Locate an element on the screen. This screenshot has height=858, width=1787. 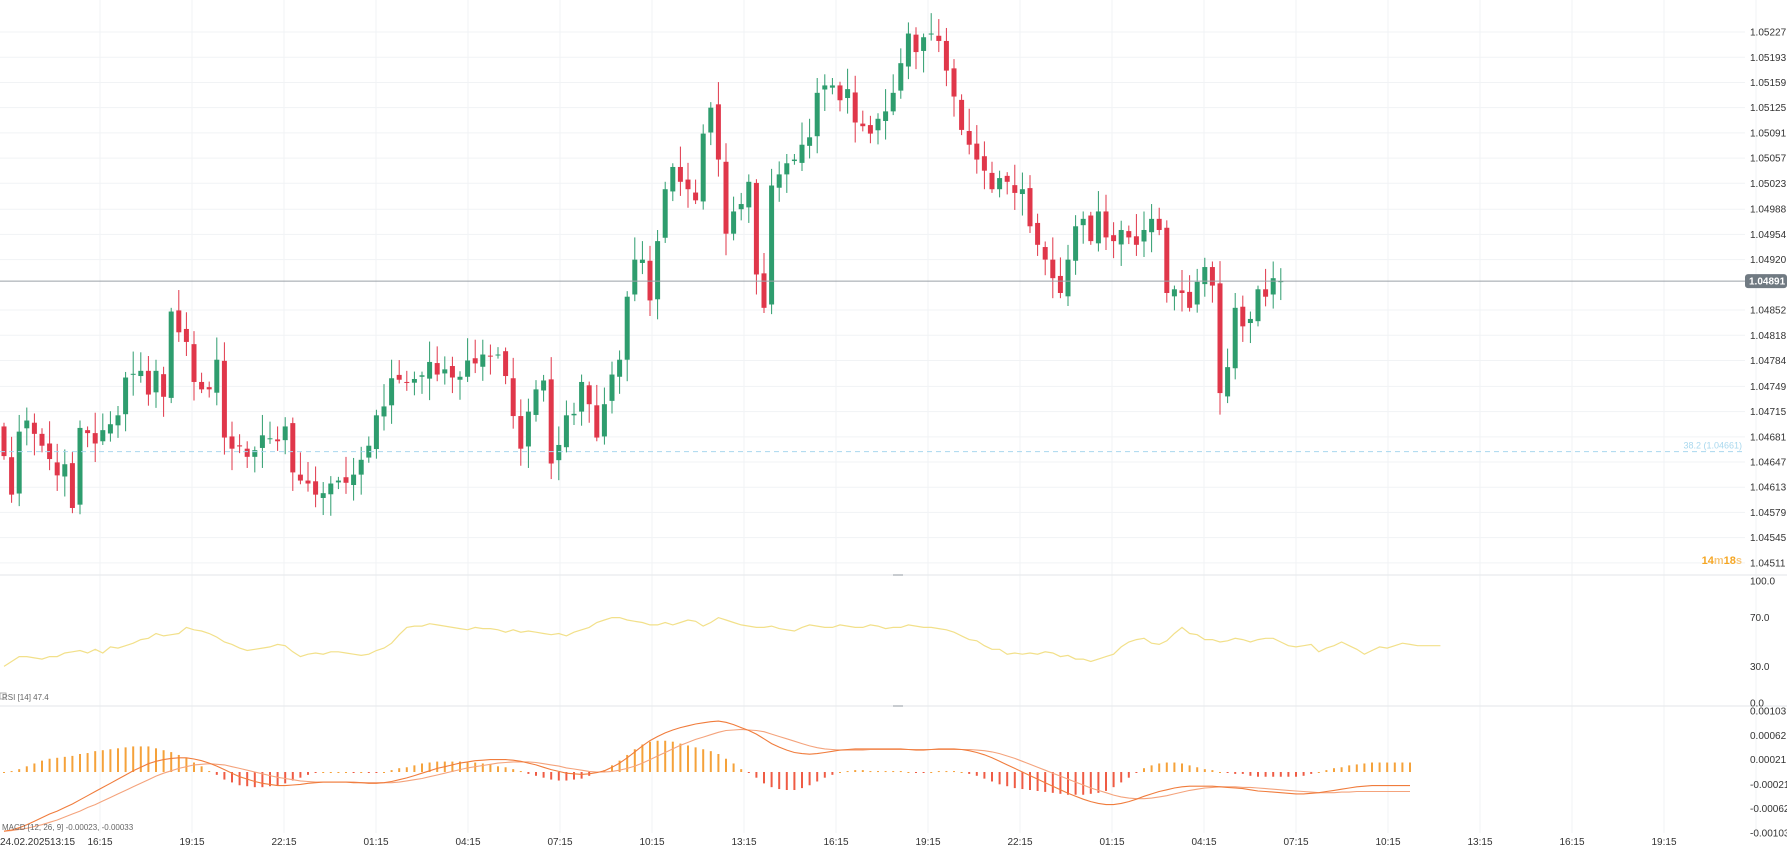
countdown-part: 14 is located at coordinates (1708, 561).